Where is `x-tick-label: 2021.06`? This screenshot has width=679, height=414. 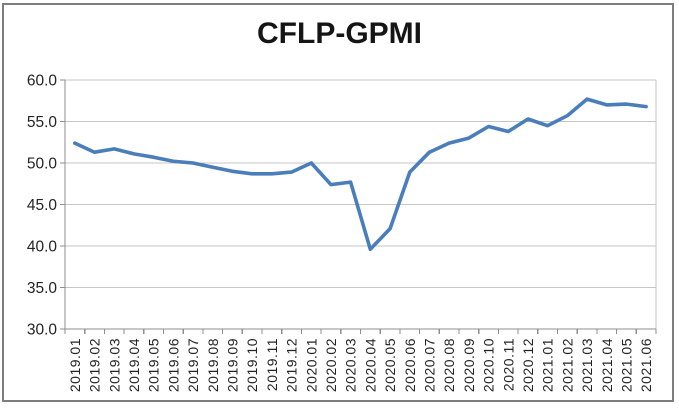 x-tick-label: 2021.06 is located at coordinates (646, 365).